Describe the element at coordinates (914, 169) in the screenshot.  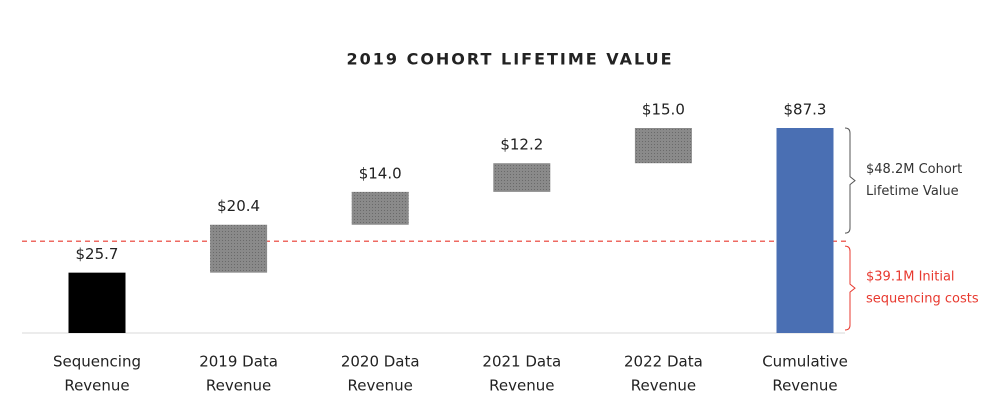
I see `annotation: $48.2M Cohort` at that location.